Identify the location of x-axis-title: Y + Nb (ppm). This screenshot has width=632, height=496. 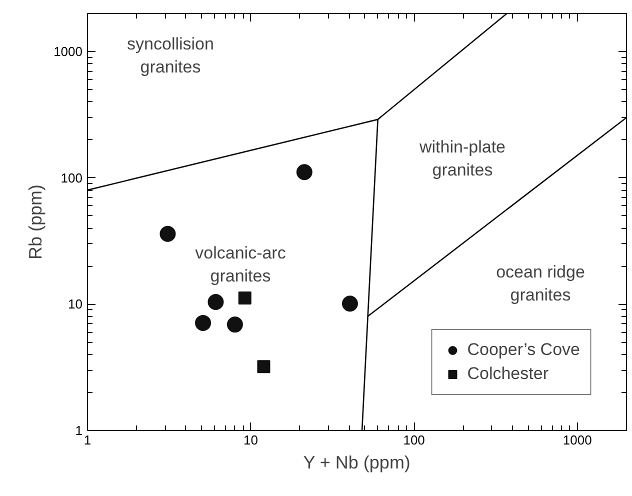
(356, 462).